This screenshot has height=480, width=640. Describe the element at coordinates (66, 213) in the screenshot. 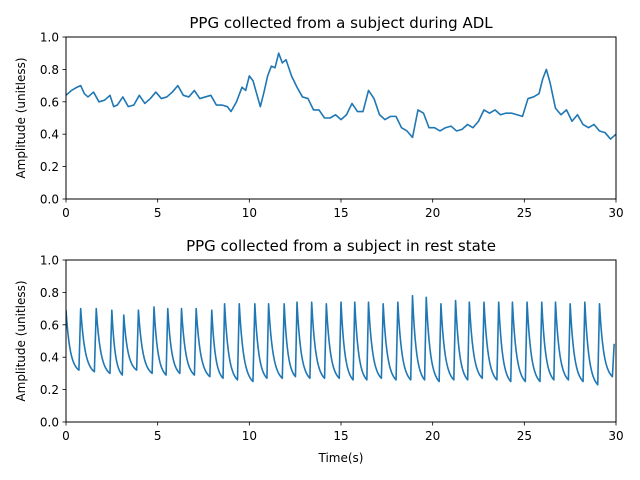

I see `top-chart-x-tick-label: 0` at that location.